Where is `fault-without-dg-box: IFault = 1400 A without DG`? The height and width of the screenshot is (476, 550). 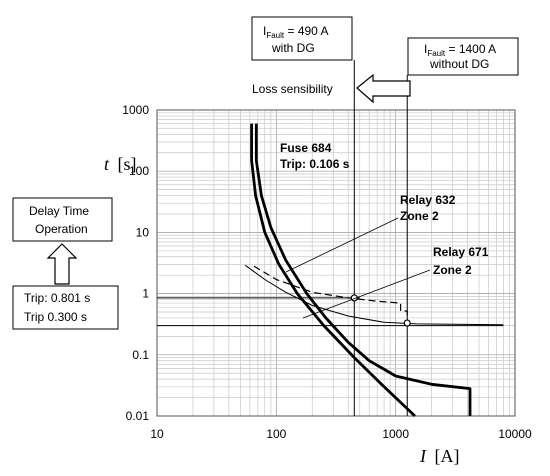 fault-without-dg-box: IFault = 1400 A without DG is located at coordinates (463, 56).